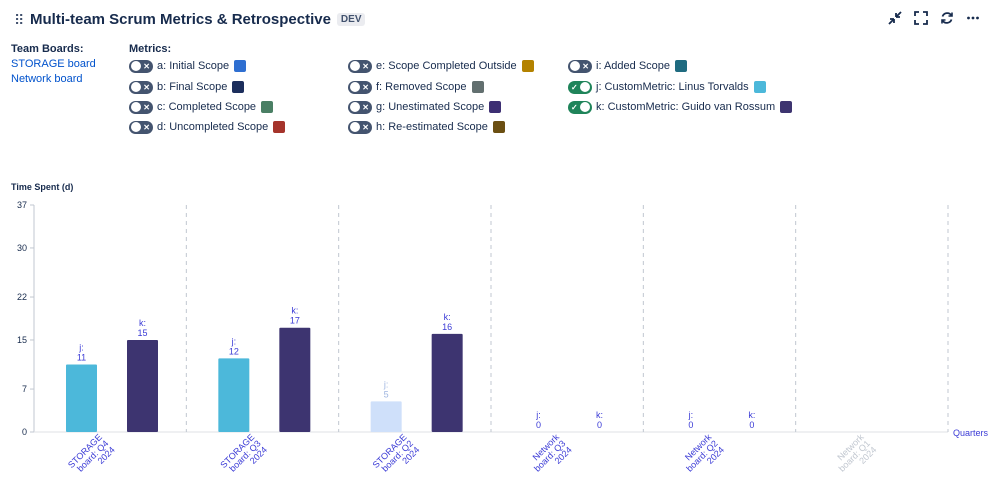  Describe the element at coordinates (24, 389) in the screenshot. I see `y-tick-label: 7` at that location.